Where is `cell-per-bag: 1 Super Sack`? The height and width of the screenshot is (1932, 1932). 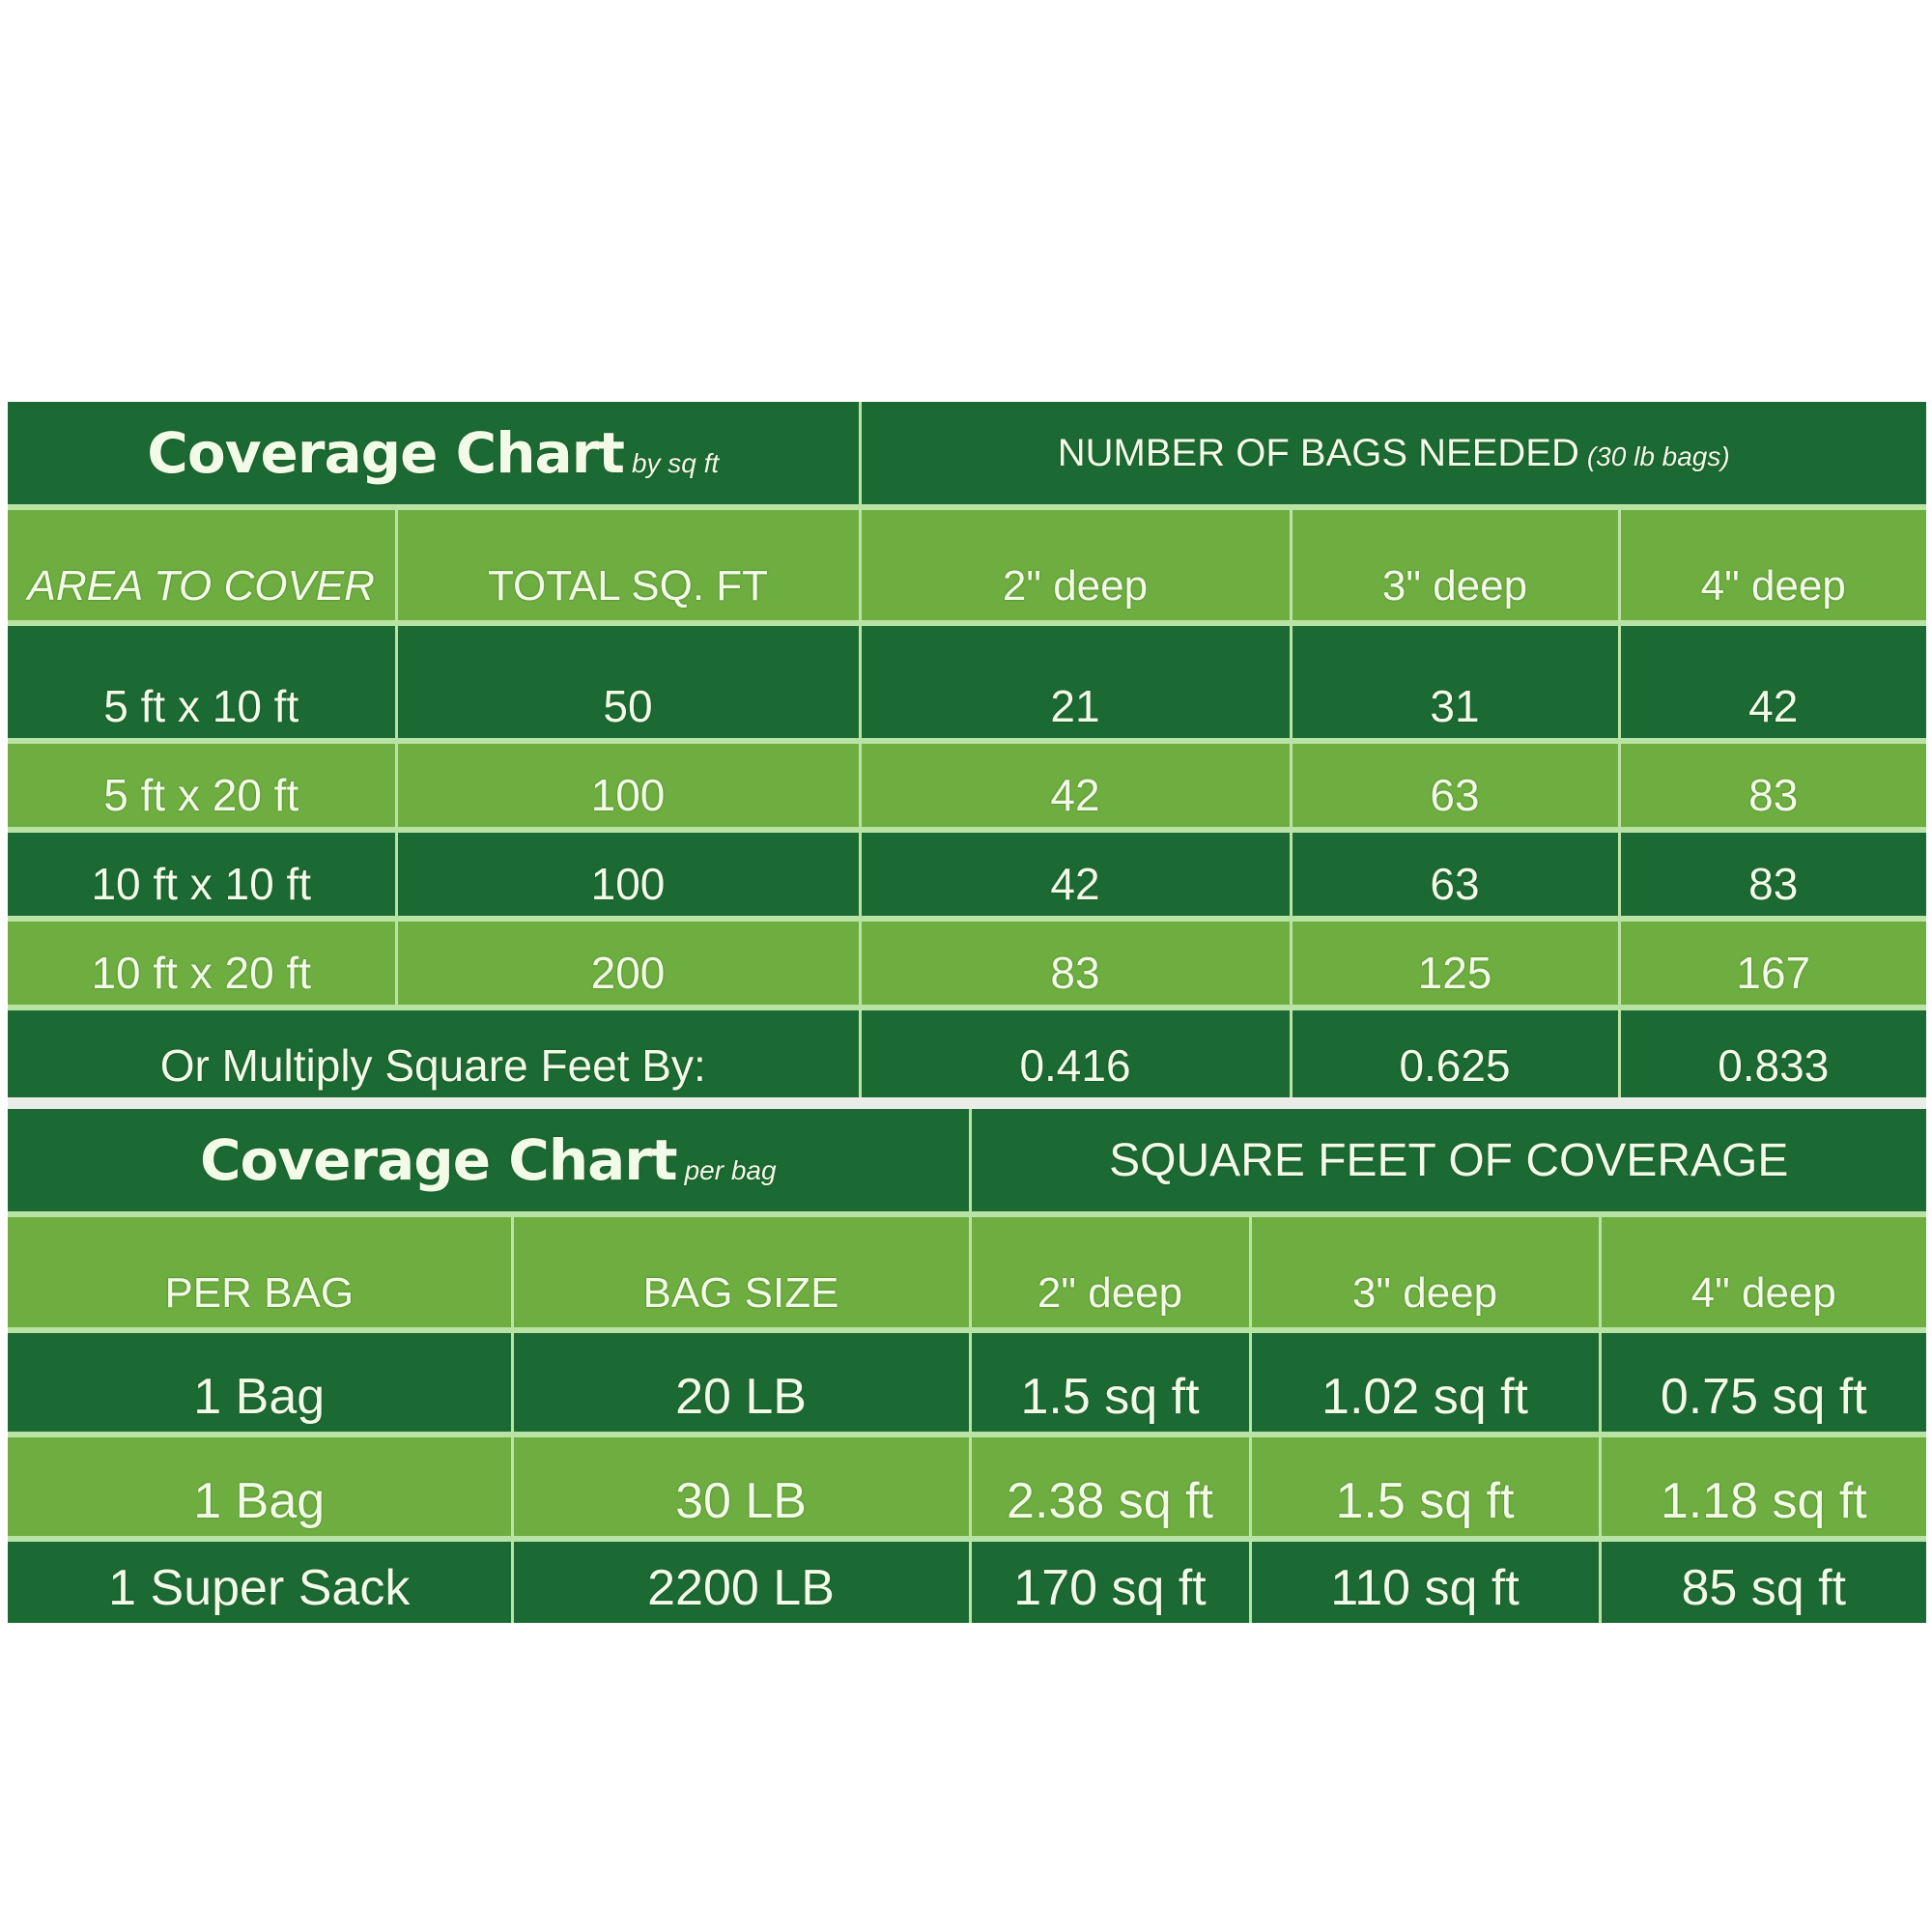 cell-per-bag: 1 Super Sack is located at coordinates (261, 1581).